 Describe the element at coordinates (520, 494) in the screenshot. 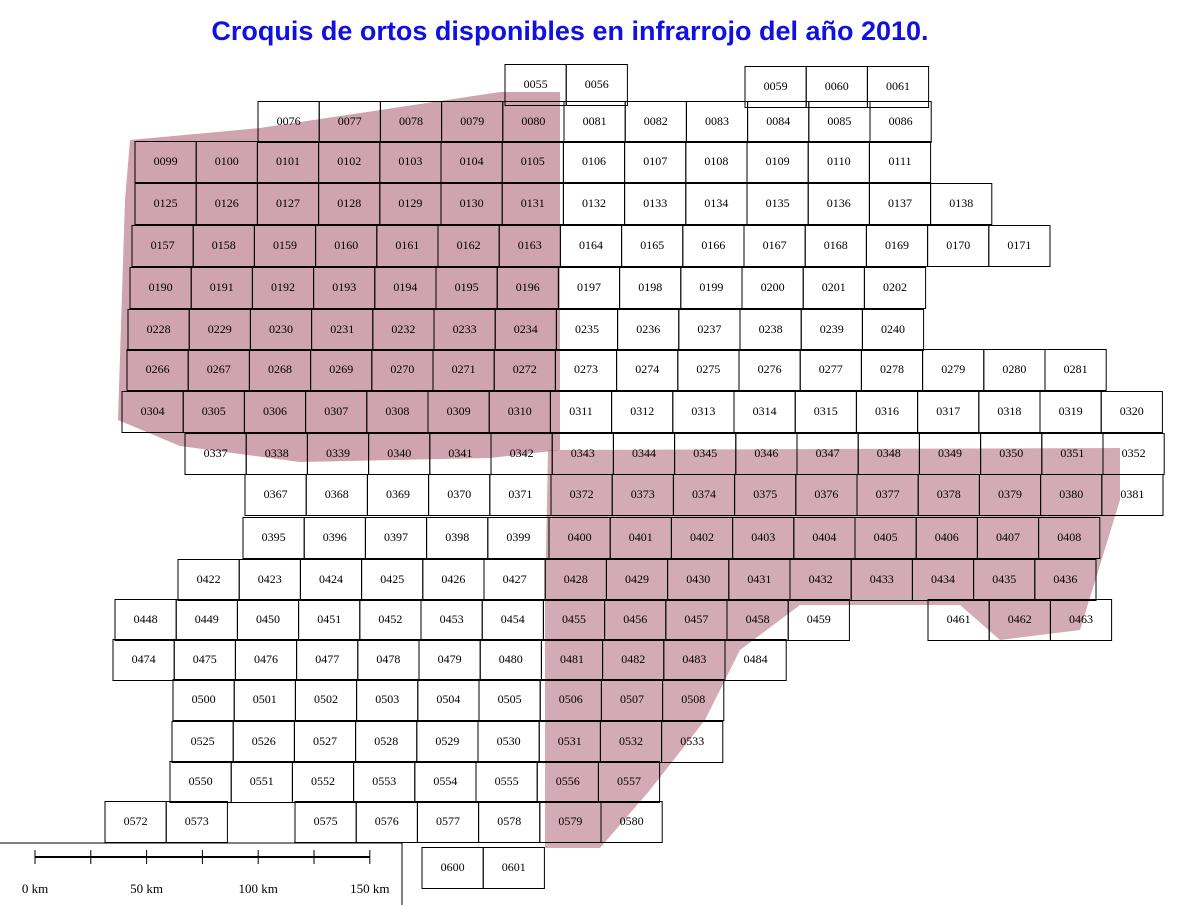

I see `sheet-label: 0371` at that location.